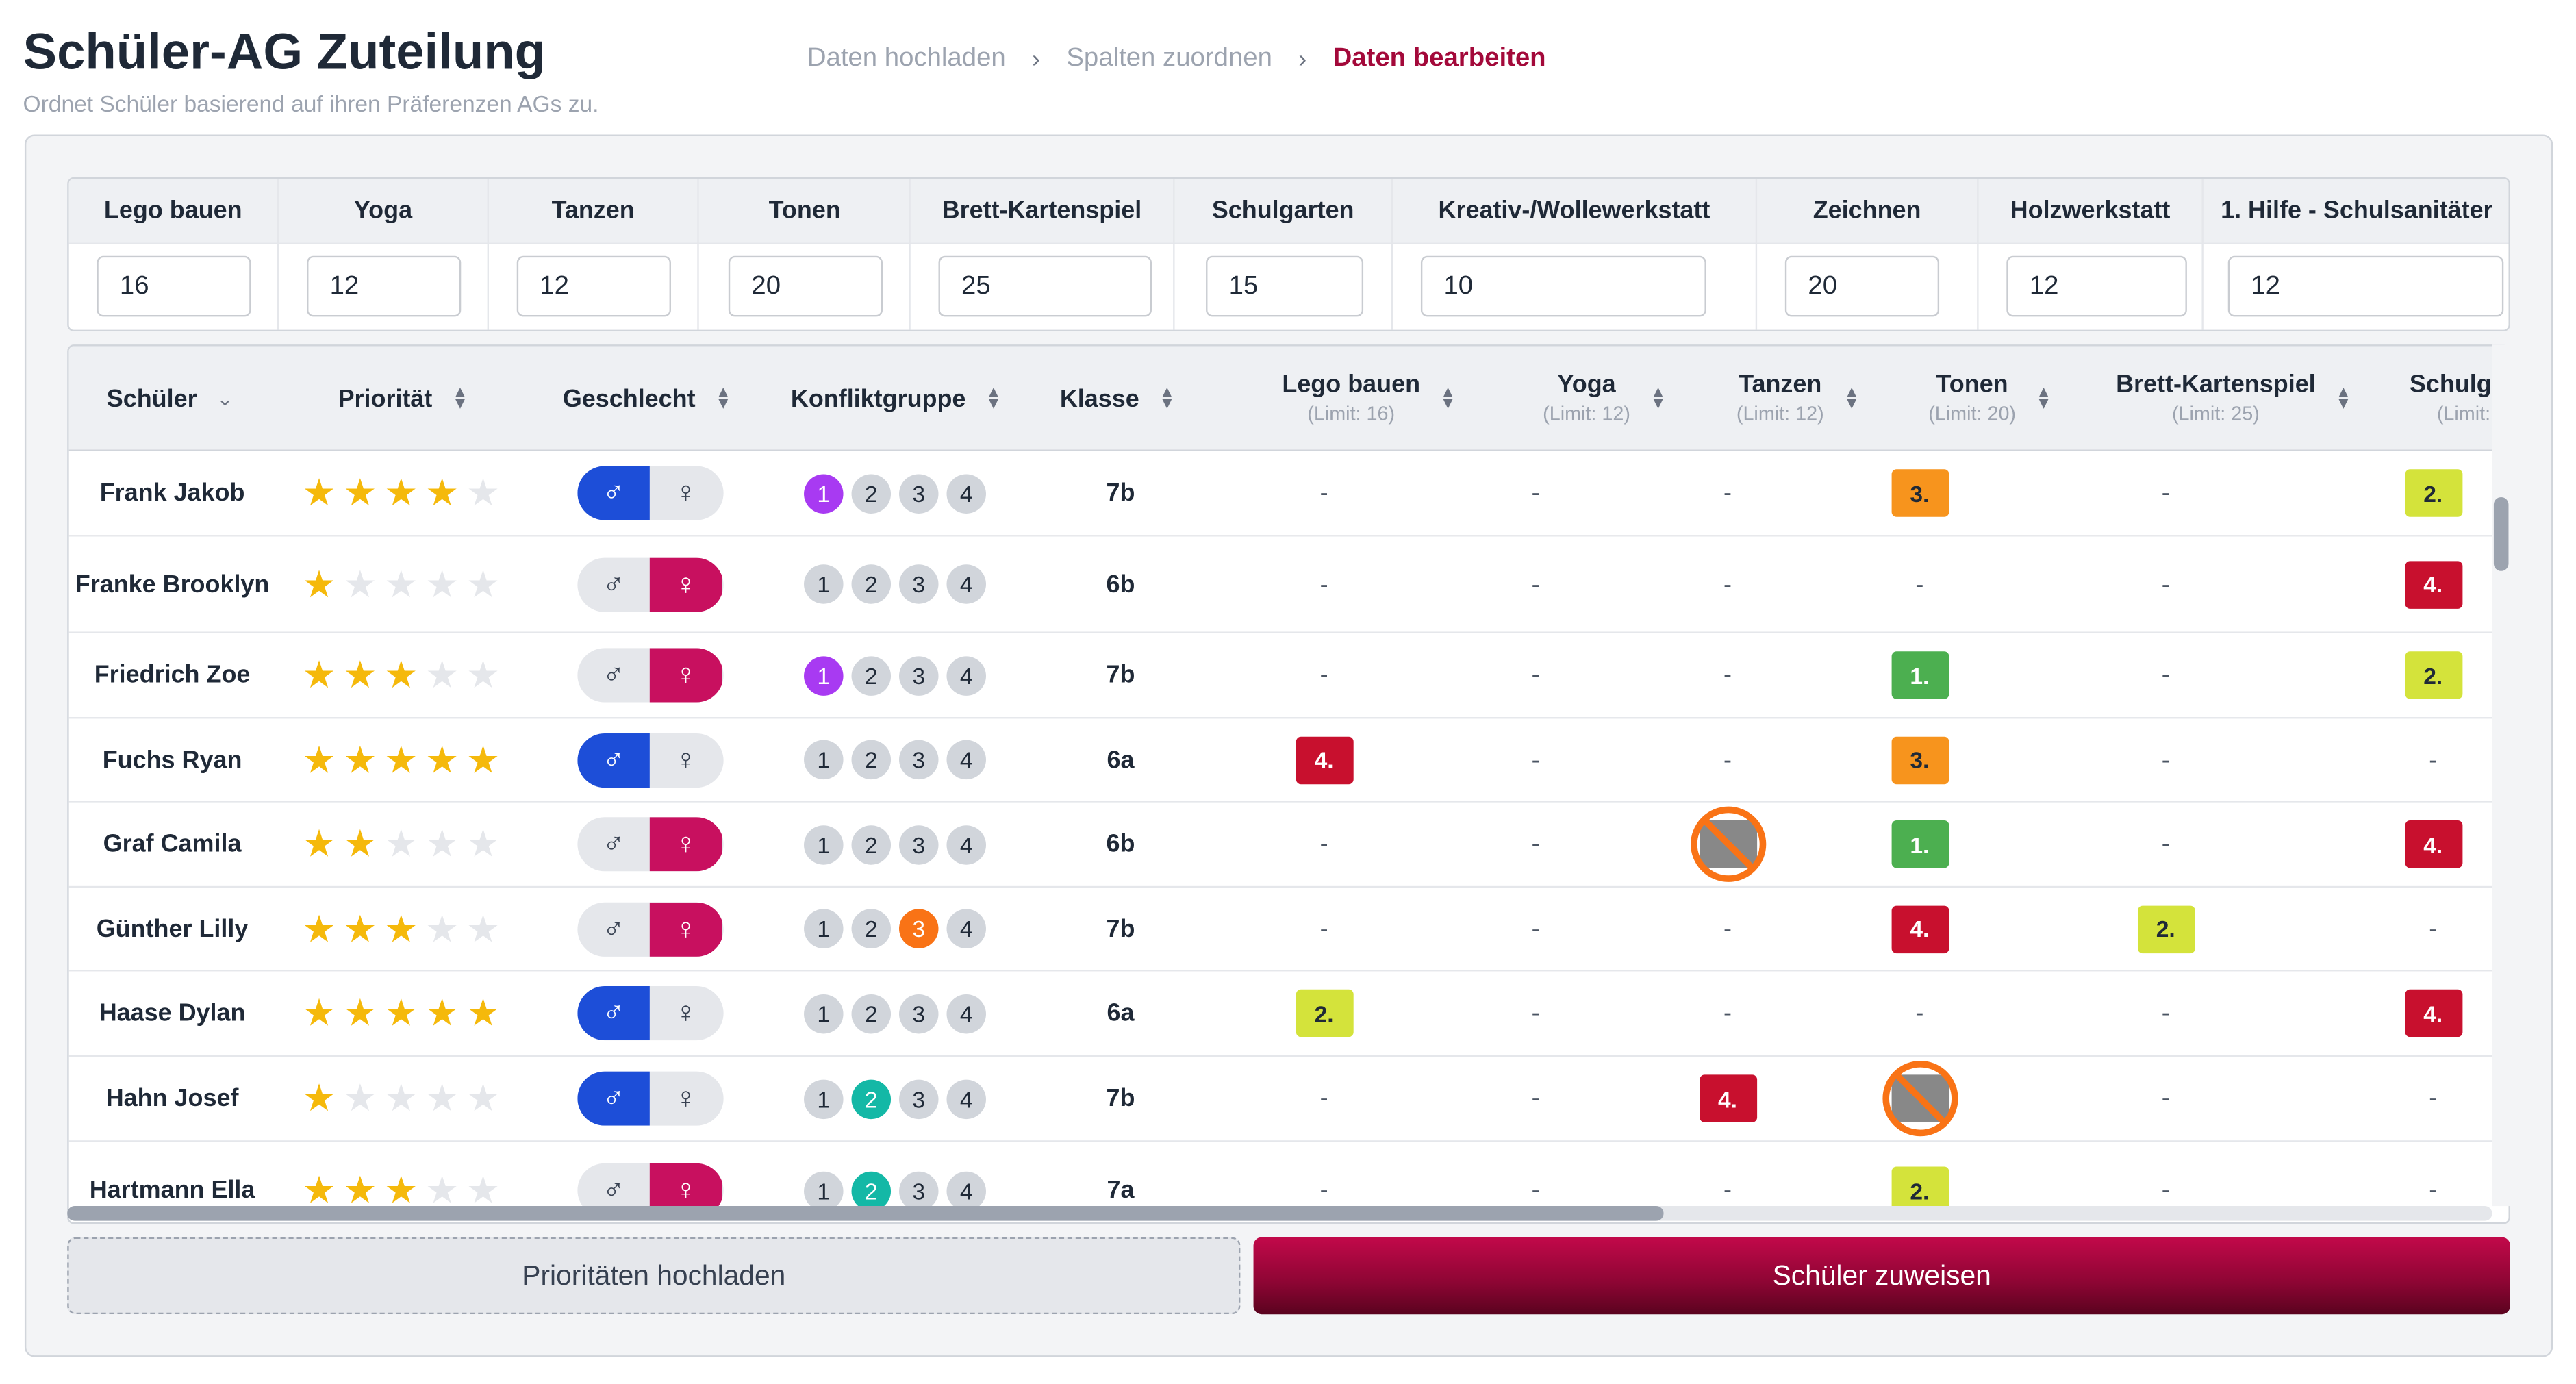 This screenshot has height=1384, width=2576. I want to click on column-header-ag: Tanzen (Limit: 12) ▲ ▼, so click(1798, 399).